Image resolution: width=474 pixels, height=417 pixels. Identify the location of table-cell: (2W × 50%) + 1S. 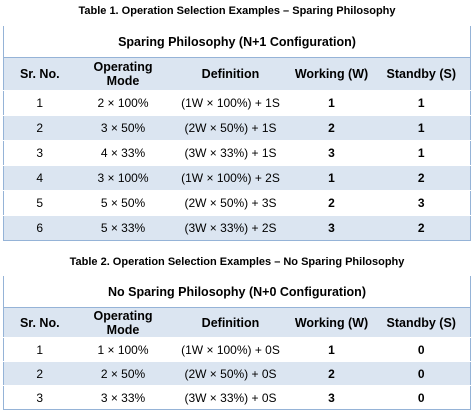
(230, 128).